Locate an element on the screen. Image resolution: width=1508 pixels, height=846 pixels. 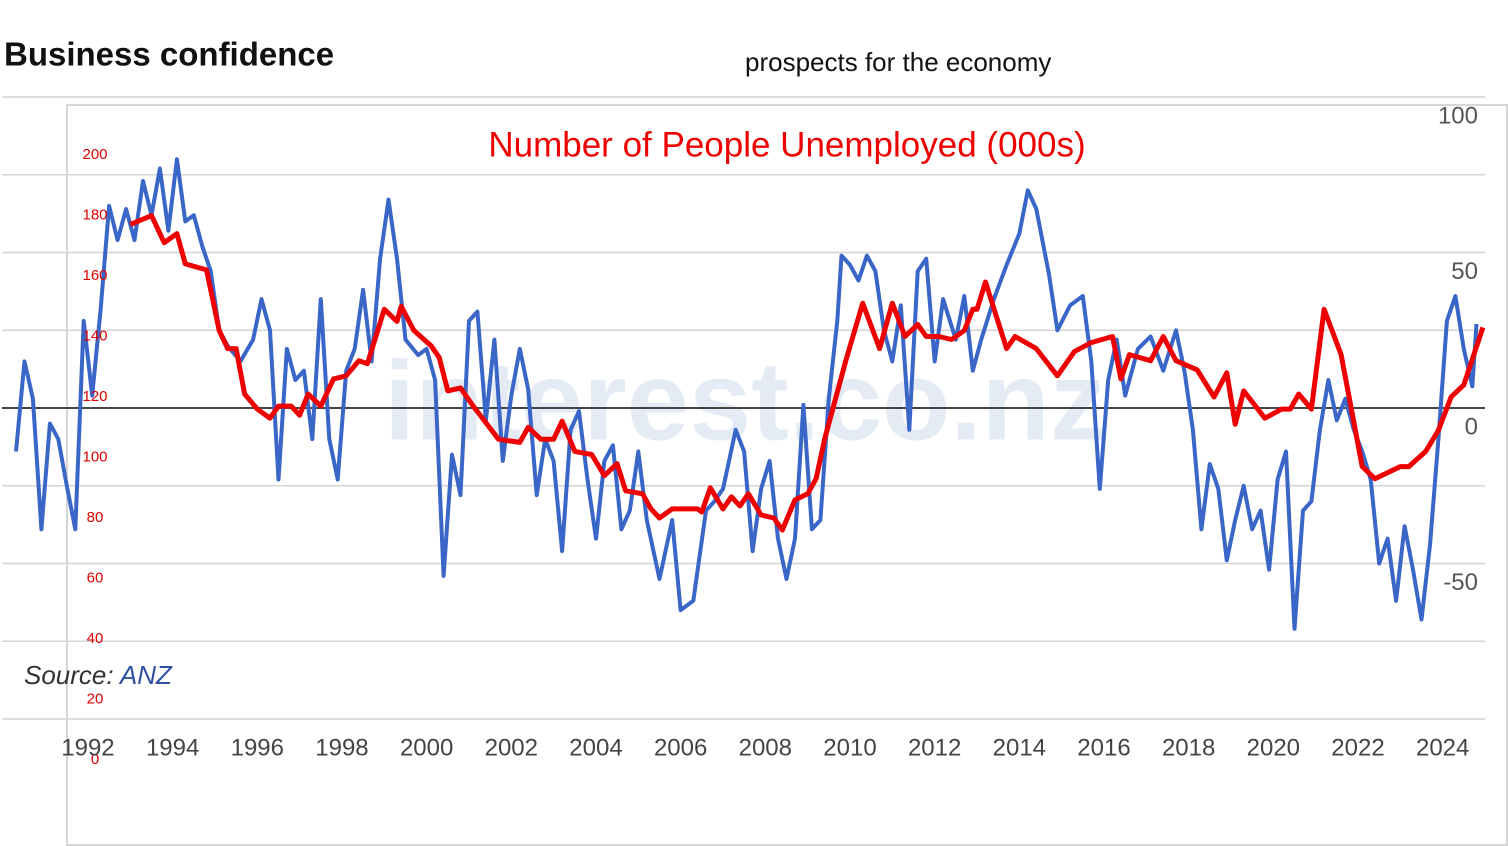
x-tick-label: 2014 is located at coordinates (1019, 747).